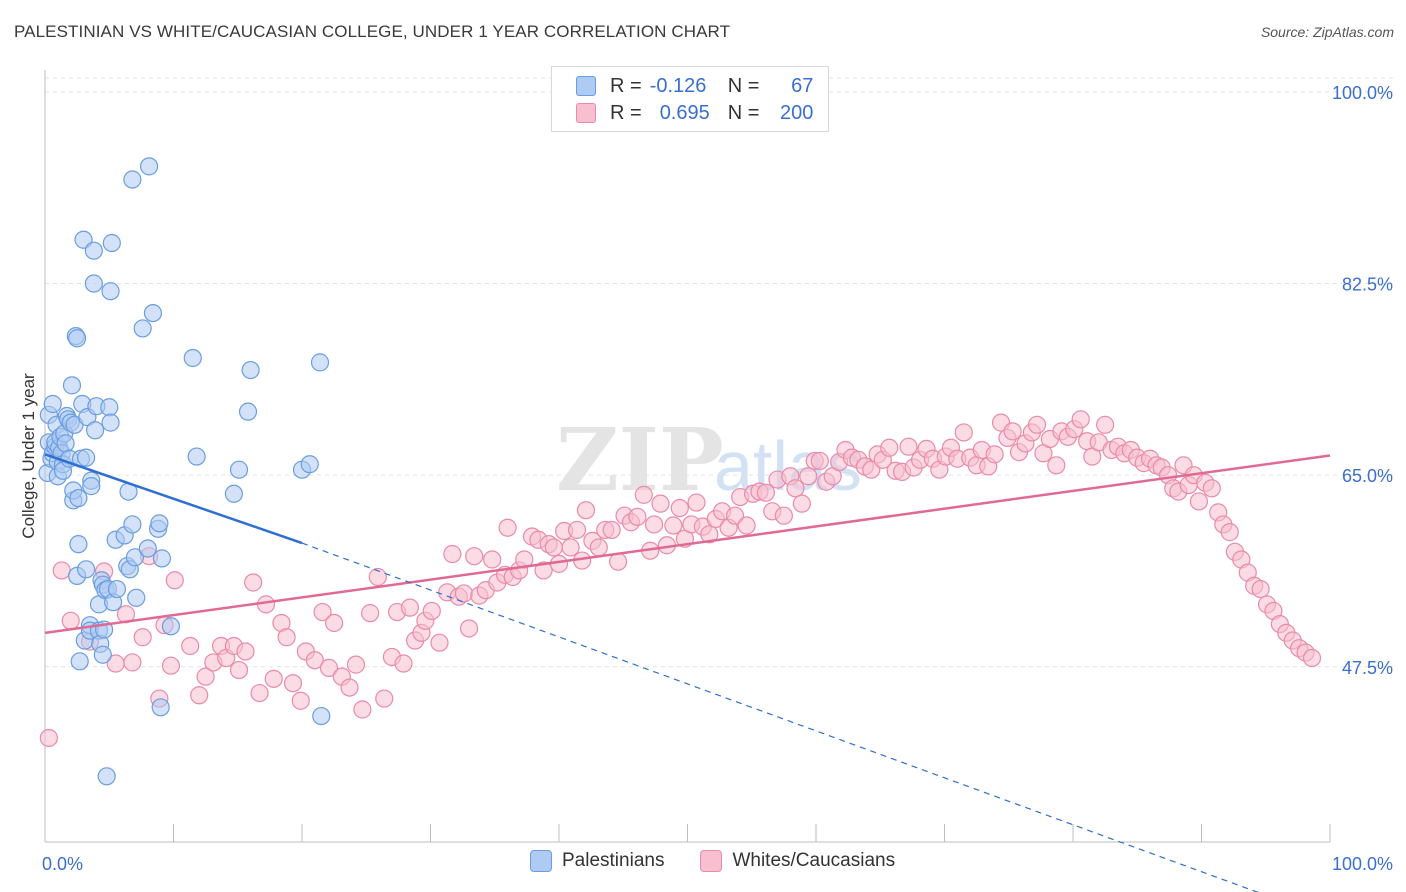  What do you see at coordinates (743, 85) in the screenshot?
I see `legend-n-label: N =` at bounding box center [743, 85].